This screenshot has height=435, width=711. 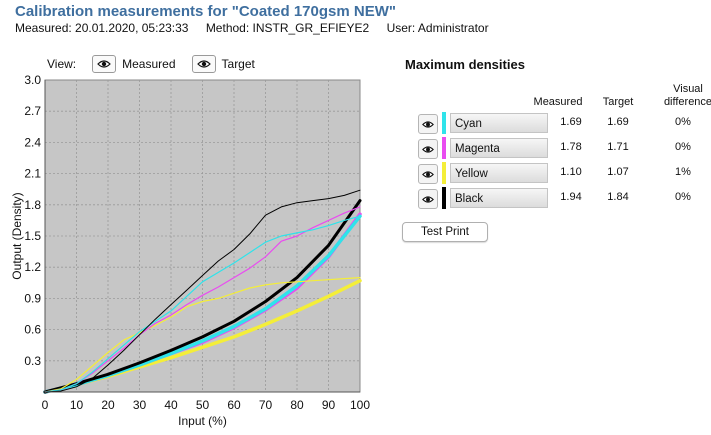 I want to click on density-row-black: Black 1.94 1.84 0%, so click(x=564, y=198).